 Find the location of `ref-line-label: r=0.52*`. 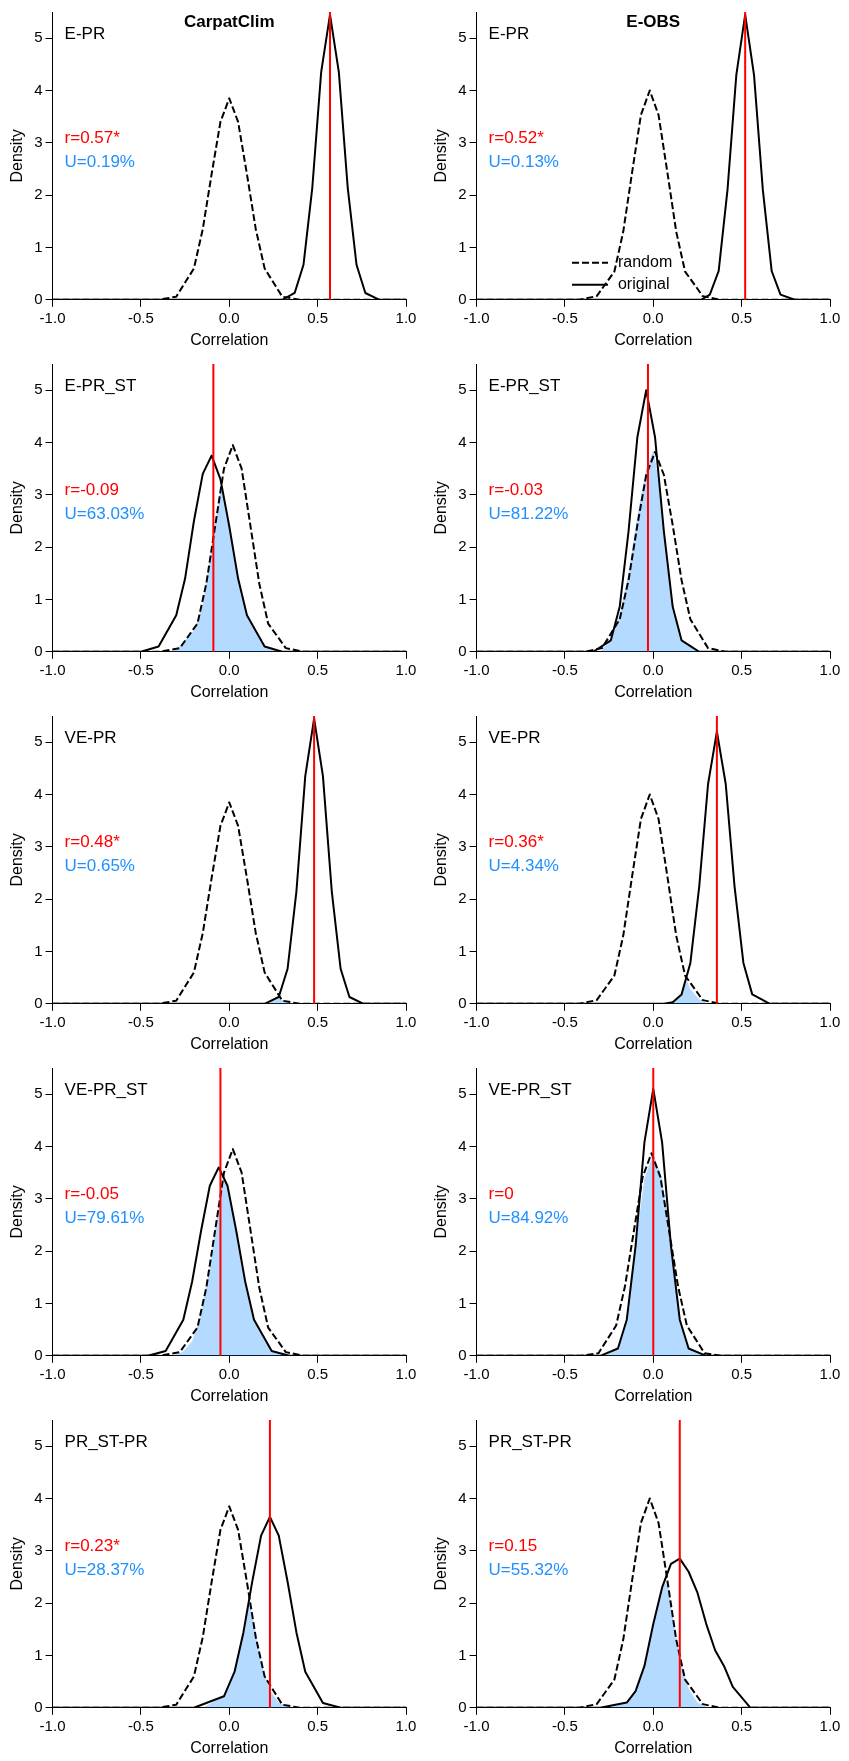

ref-line-label: r=0.52* is located at coordinates (516, 138).